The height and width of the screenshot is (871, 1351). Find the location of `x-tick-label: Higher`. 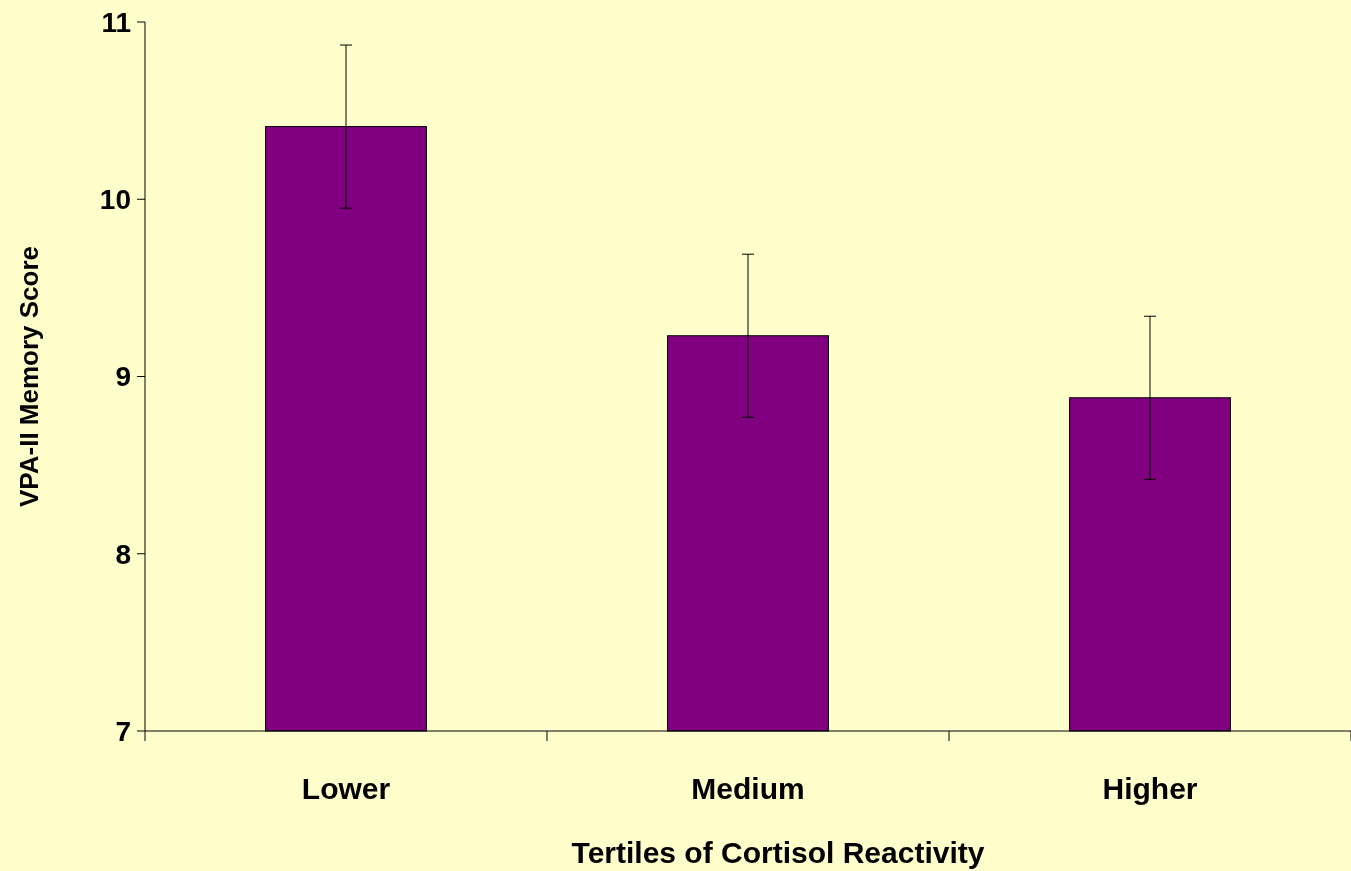

x-tick-label: Higher is located at coordinates (1150, 788).